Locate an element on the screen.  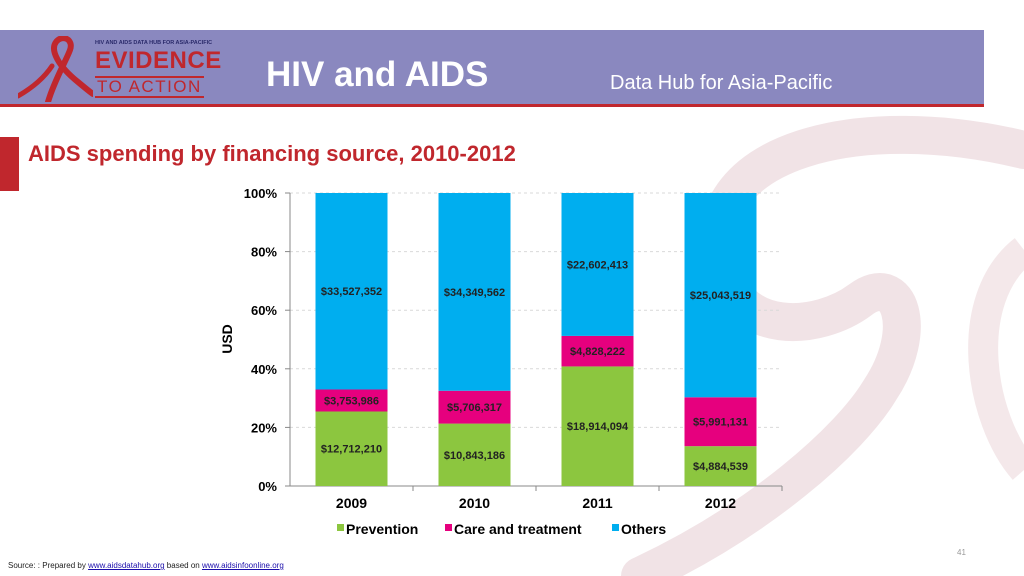
y-tick-label: 20% is located at coordinates (264, 427).